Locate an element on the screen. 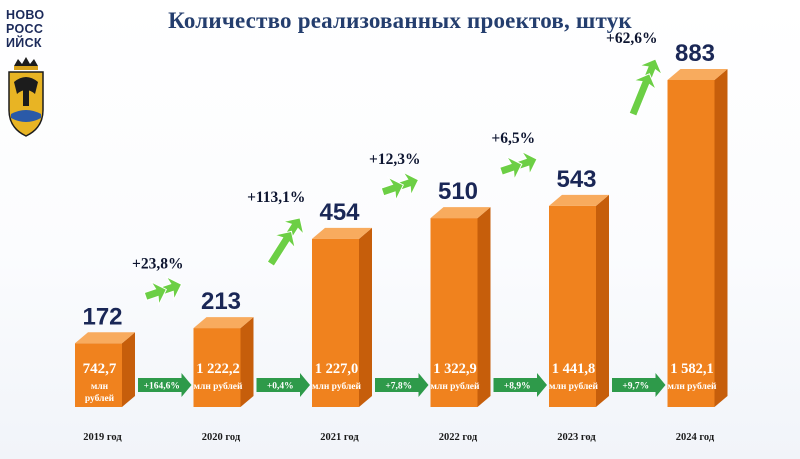 This screenshot has width=800, height=459. x-tick-label: 2020 год is located at coordinates (221, 437).